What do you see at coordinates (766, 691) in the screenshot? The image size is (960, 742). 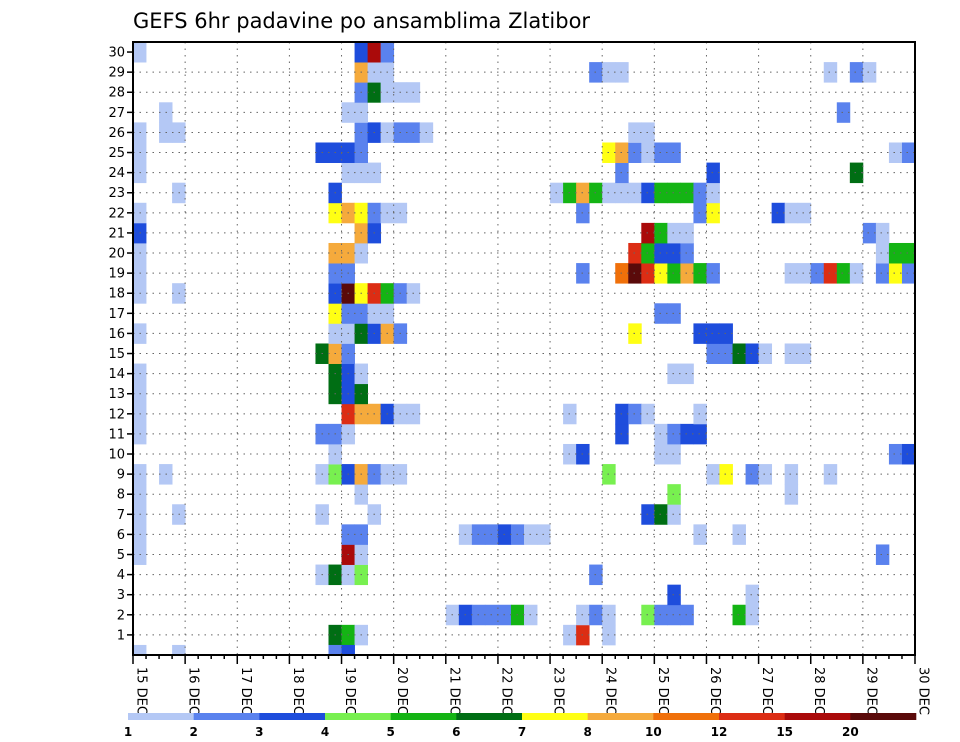 I see `x-tick-label: 27 DEC` at bounding box center [766, 691].